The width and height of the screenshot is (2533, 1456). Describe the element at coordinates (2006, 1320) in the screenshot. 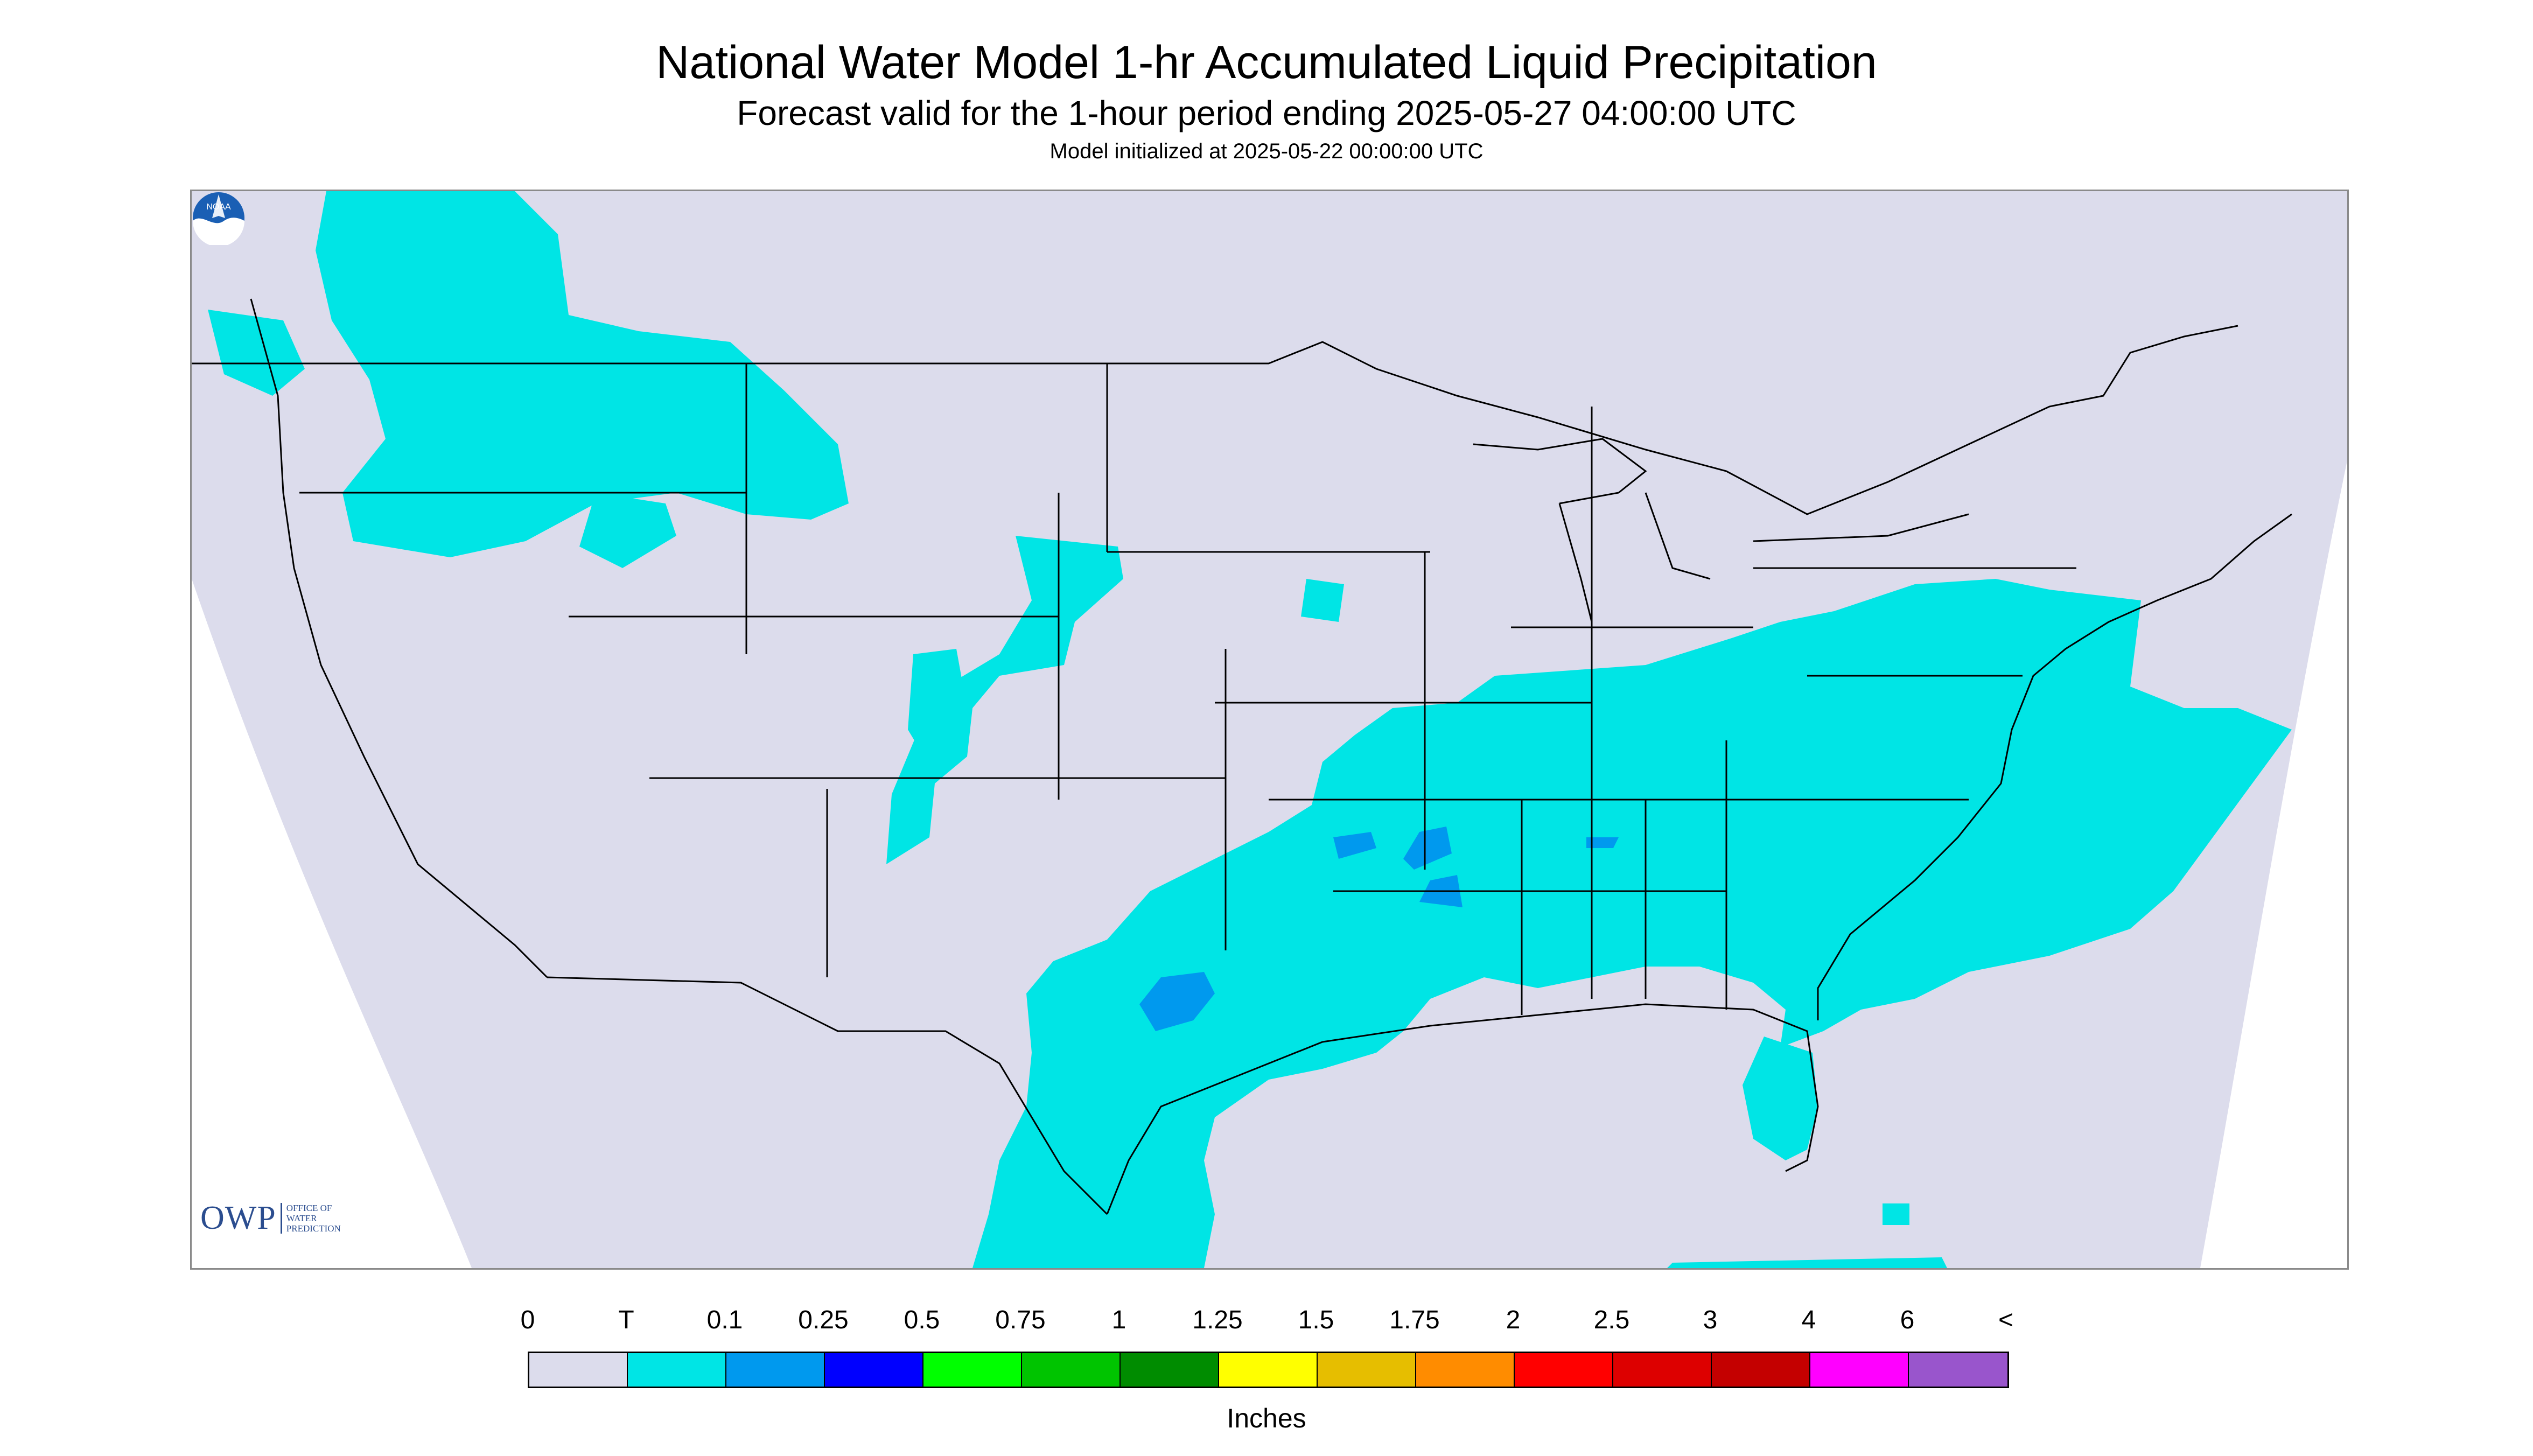

I see `legend-tick-label: <` at that location.